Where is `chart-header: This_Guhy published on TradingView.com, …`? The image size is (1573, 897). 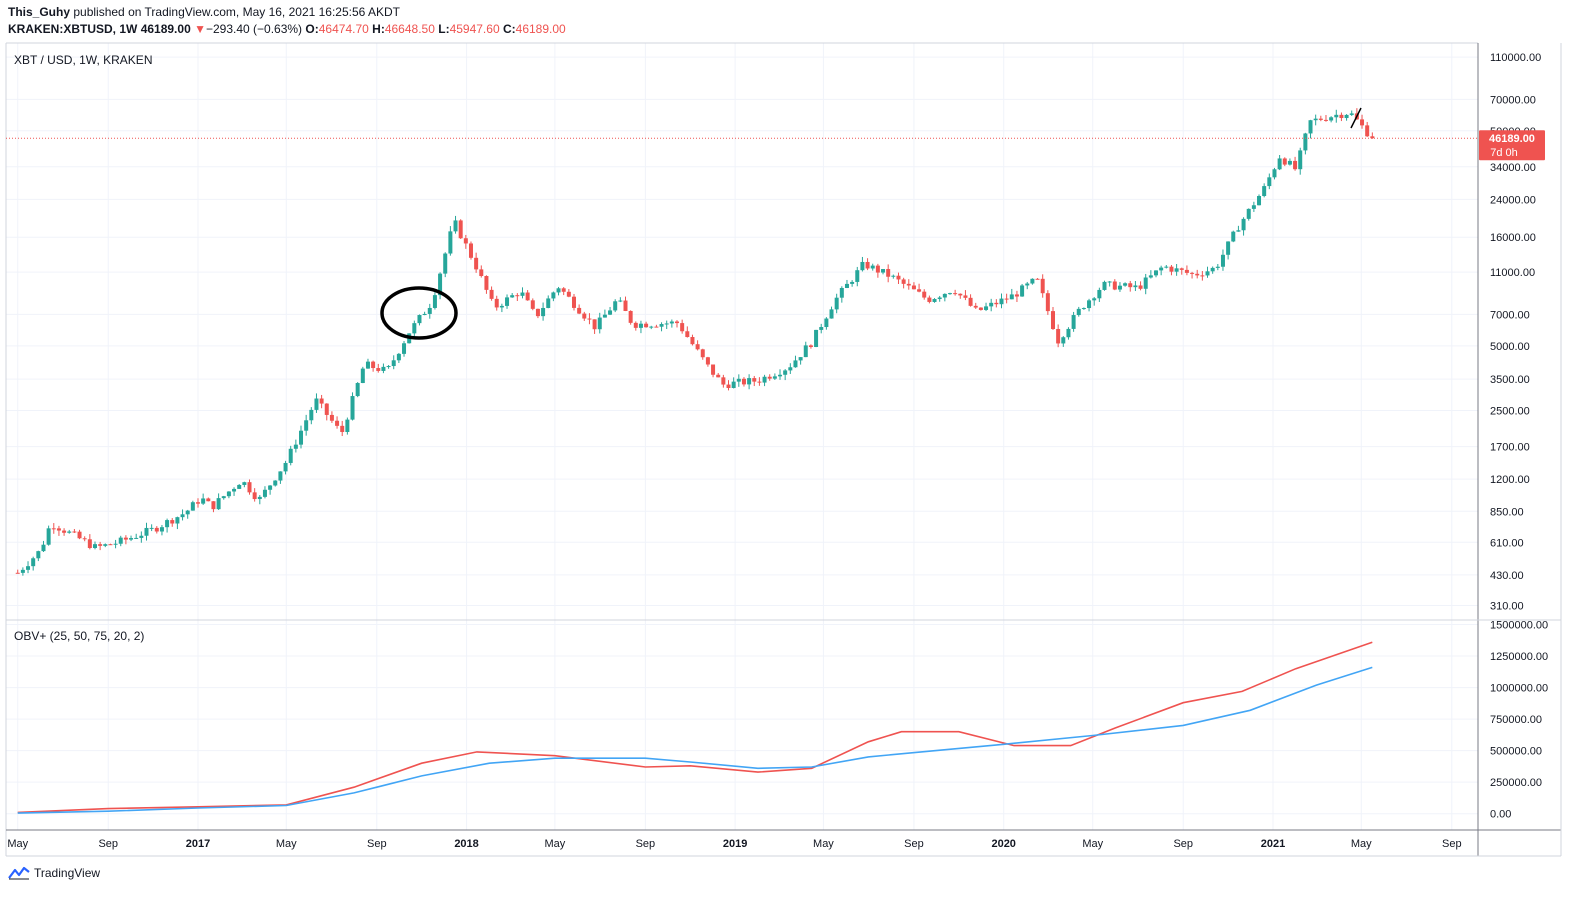
chart-header: This_Guhy published on TradingView.com, … is located at coordinates (287, 21).